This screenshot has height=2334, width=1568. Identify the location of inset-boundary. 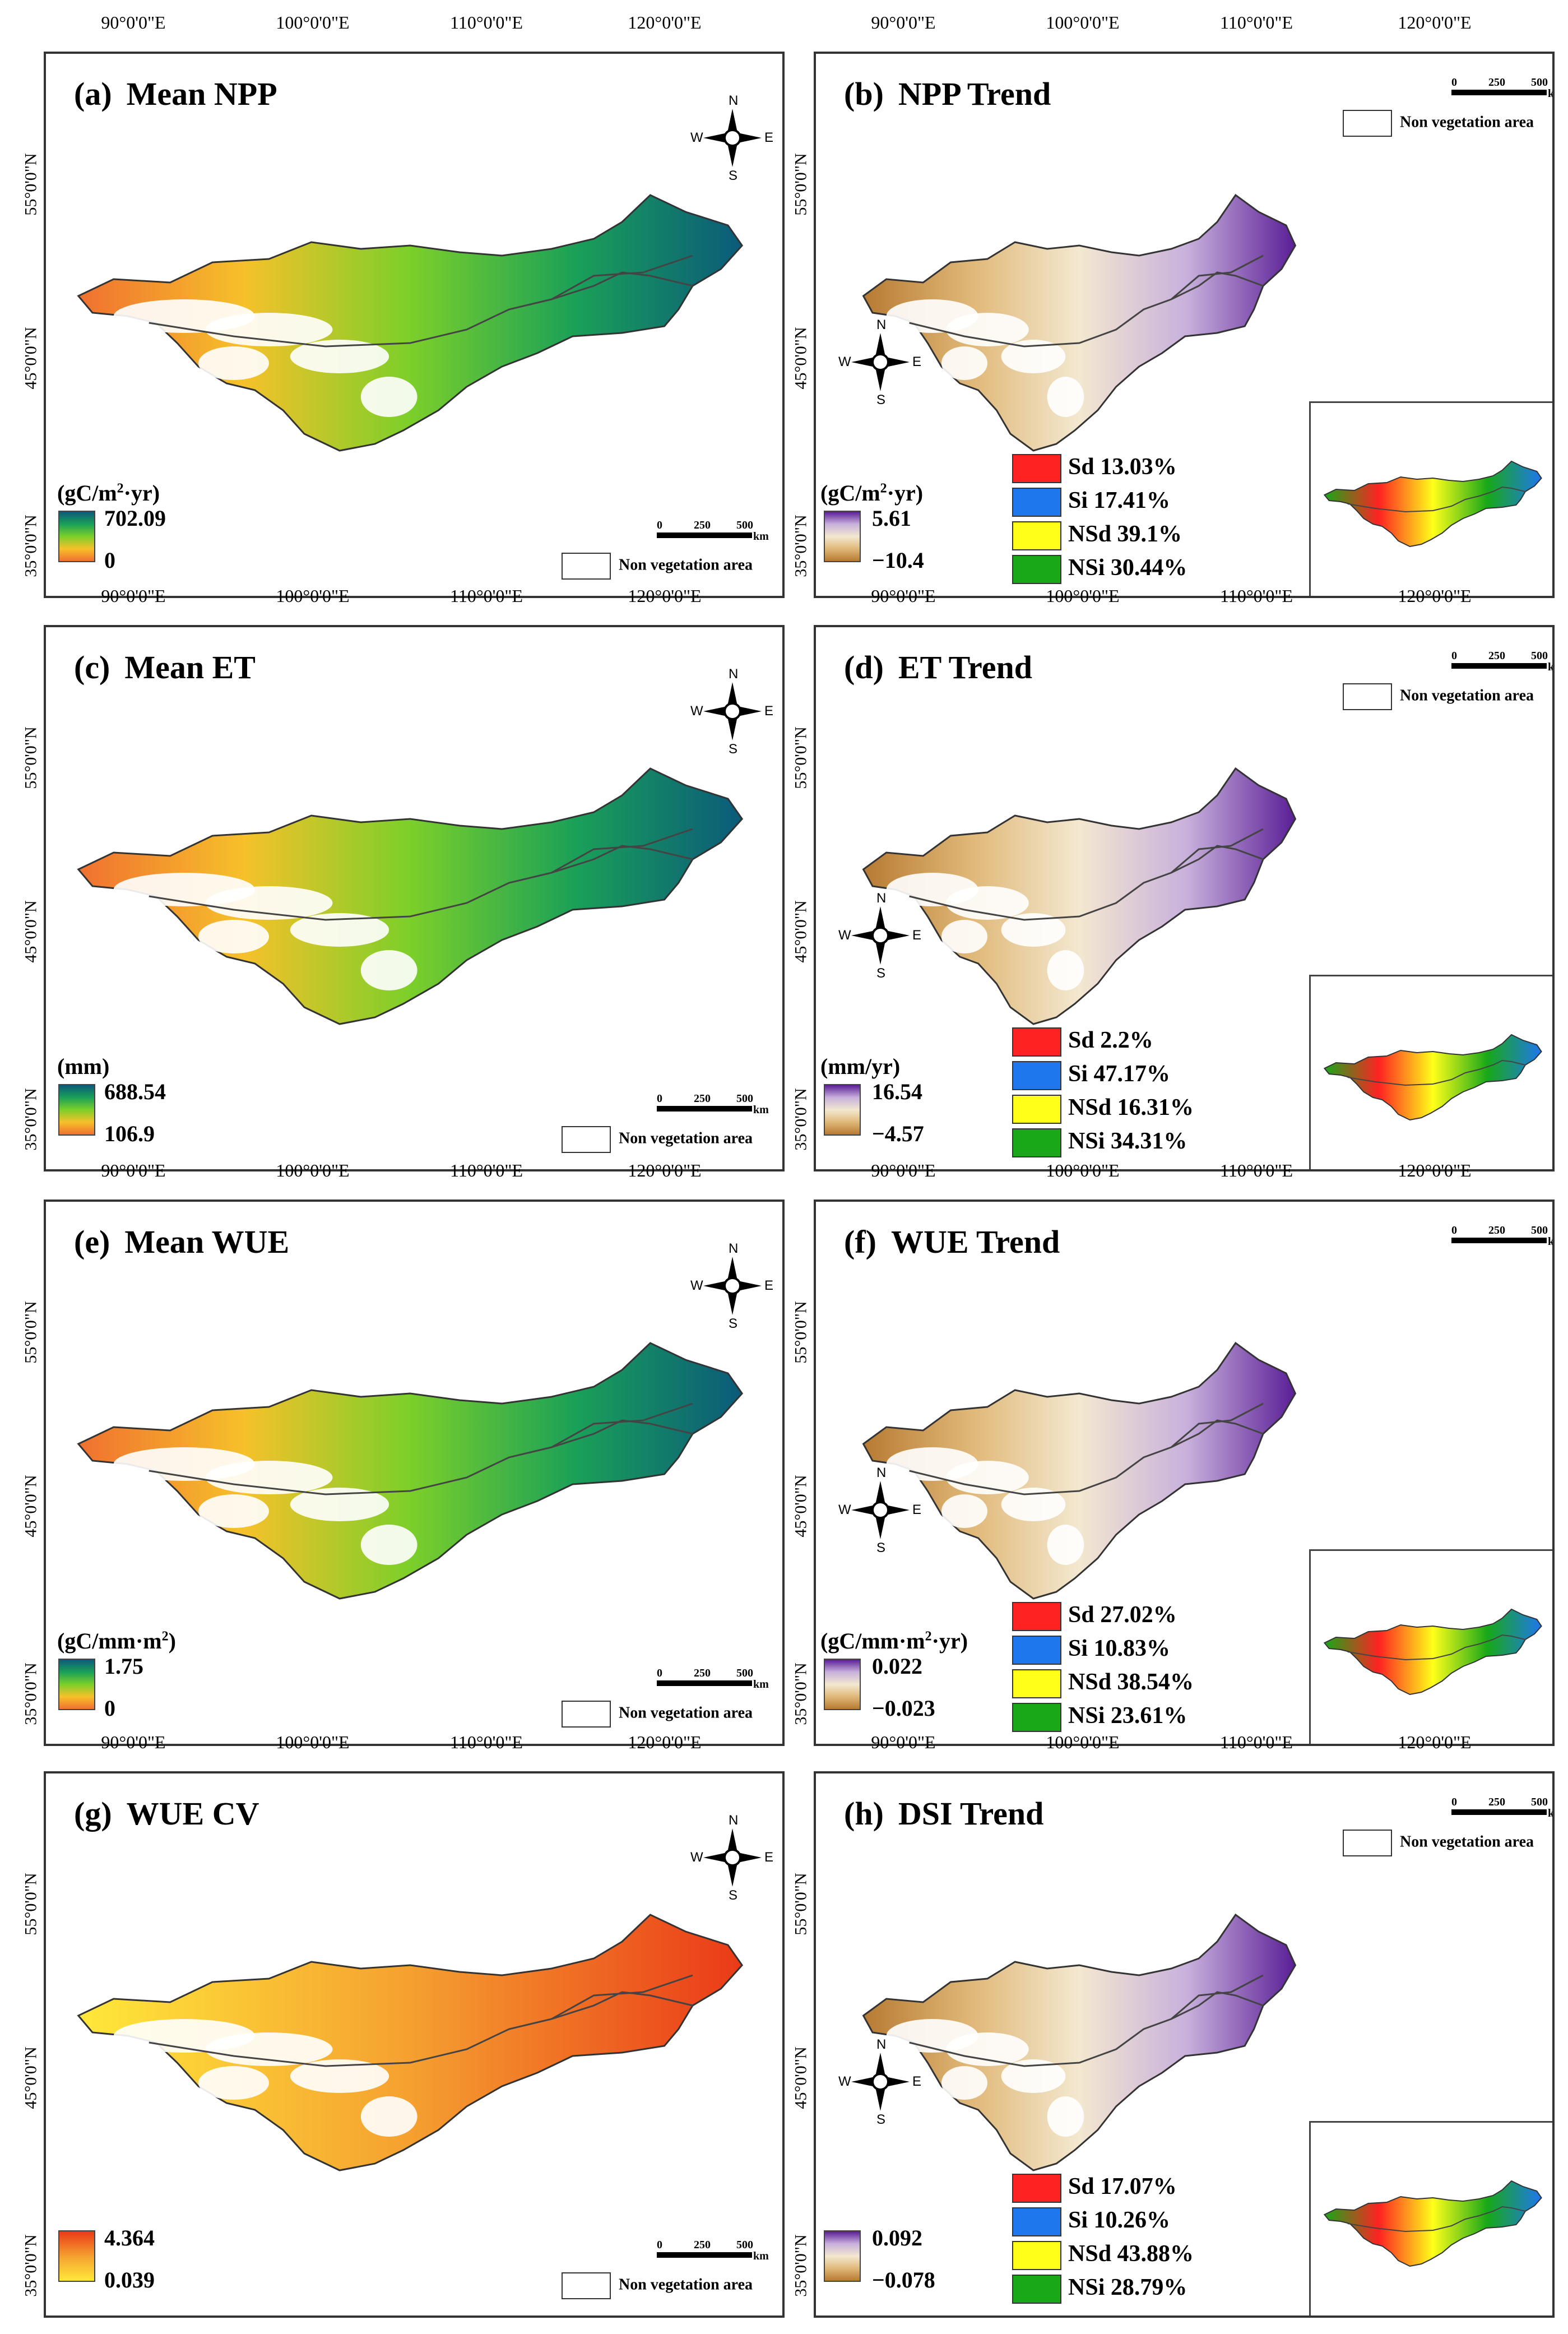
(1436, 1647).